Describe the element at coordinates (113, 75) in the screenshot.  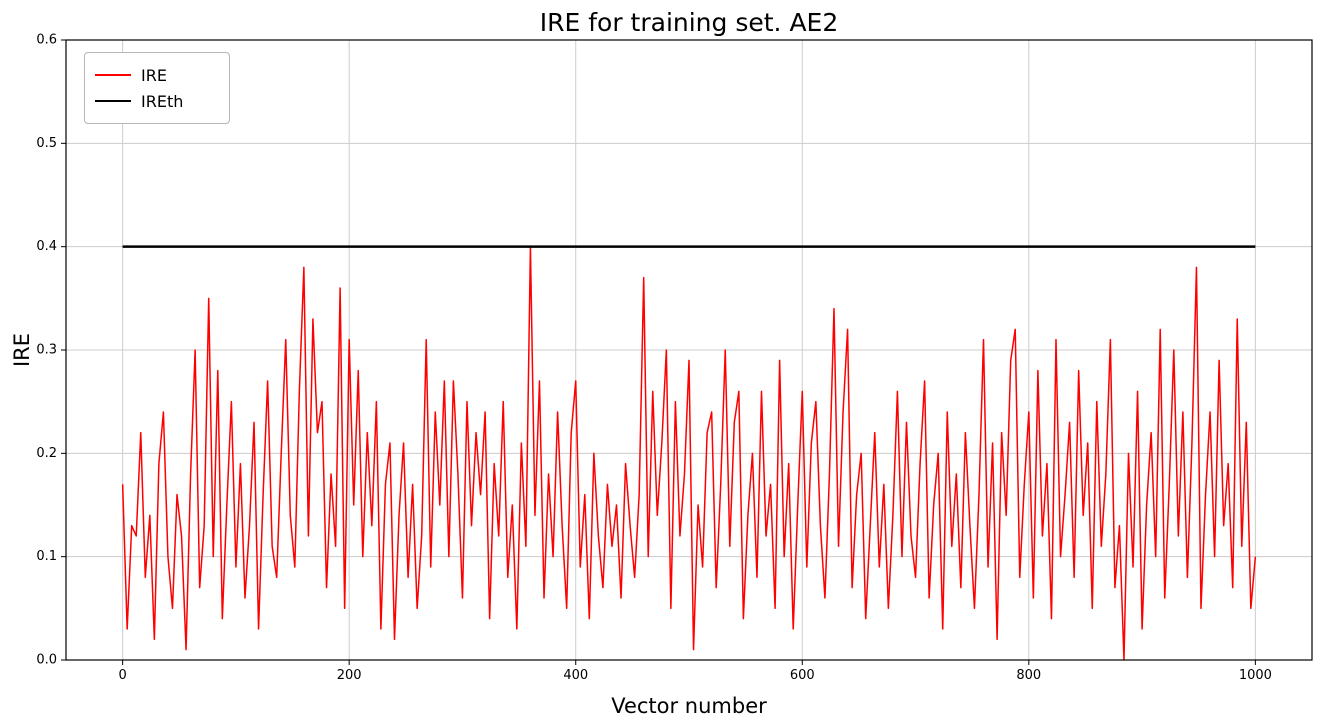
I see `ire-line-swatch` at that location.